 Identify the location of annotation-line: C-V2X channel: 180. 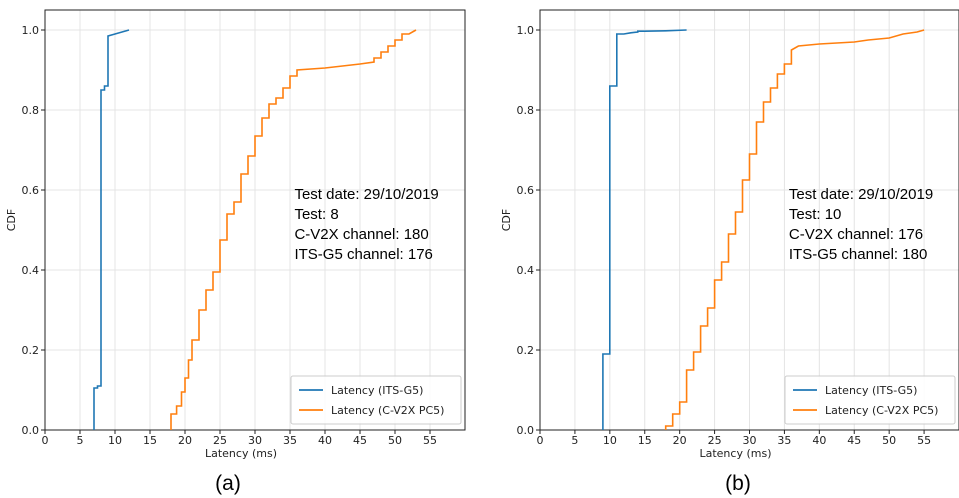
(361, 234).